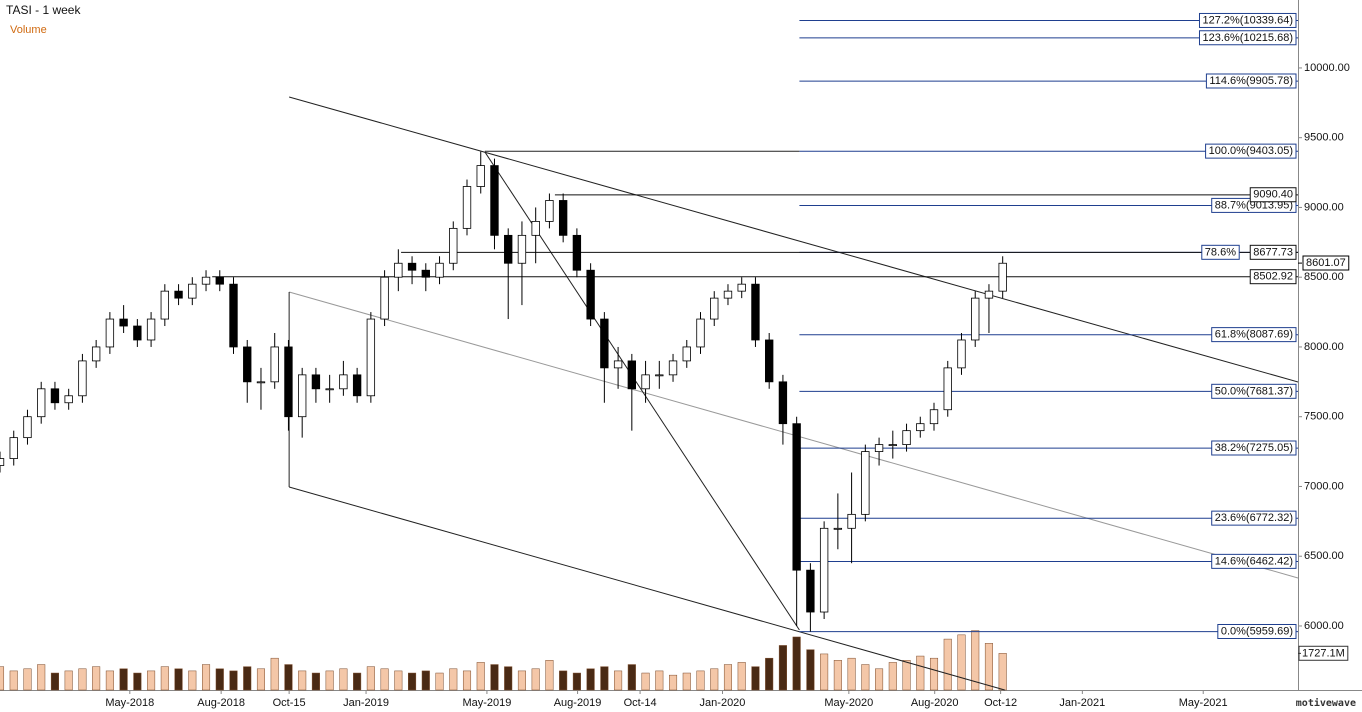  I want to click on x-tick-label: Jan-2021, so click(1082, 703).